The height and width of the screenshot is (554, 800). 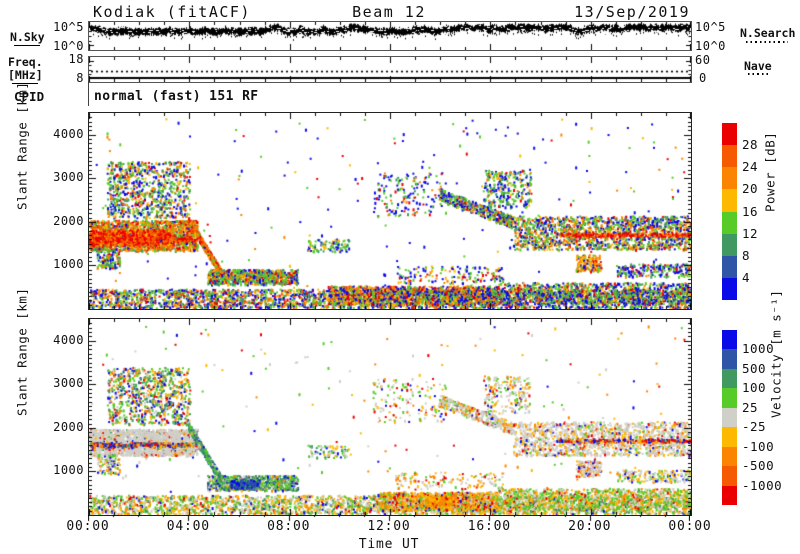 What do you see at coordinates (767, 42) in the screenshot?
I see `nsearch-line-sample` at bounding box center [767, 42].